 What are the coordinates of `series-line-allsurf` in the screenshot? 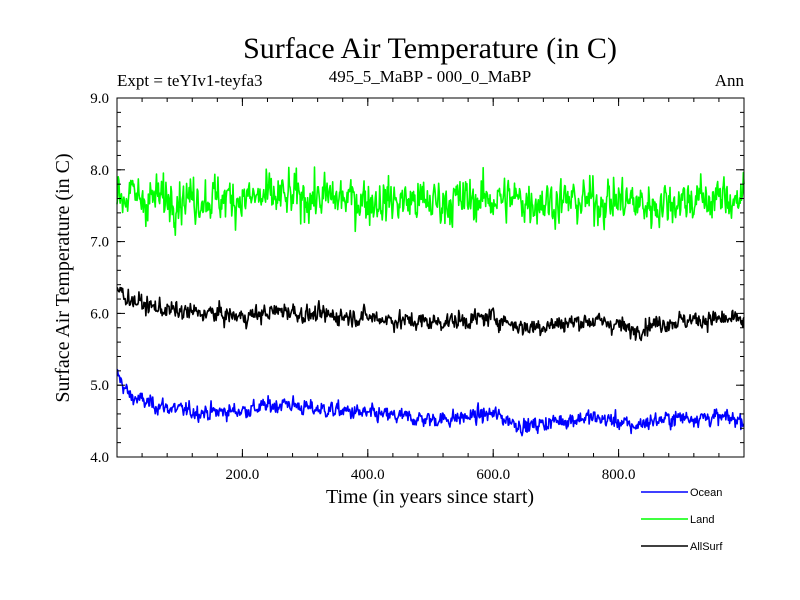 It's located at (430, 314).